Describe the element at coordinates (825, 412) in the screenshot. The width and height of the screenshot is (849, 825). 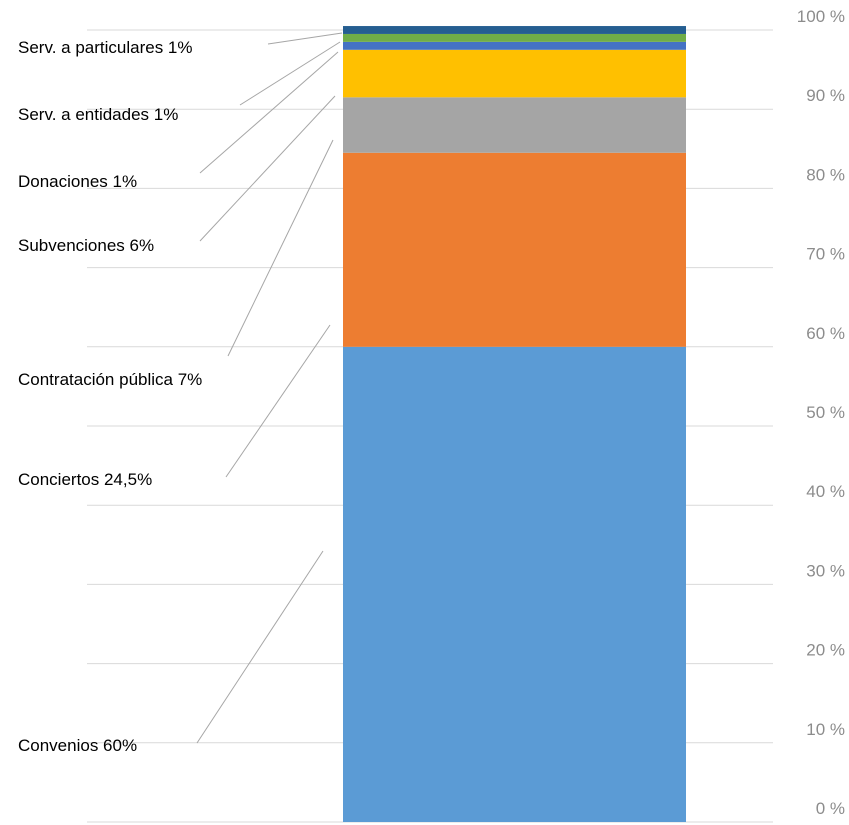
I see `y-tick-label: 50 %` at that location.